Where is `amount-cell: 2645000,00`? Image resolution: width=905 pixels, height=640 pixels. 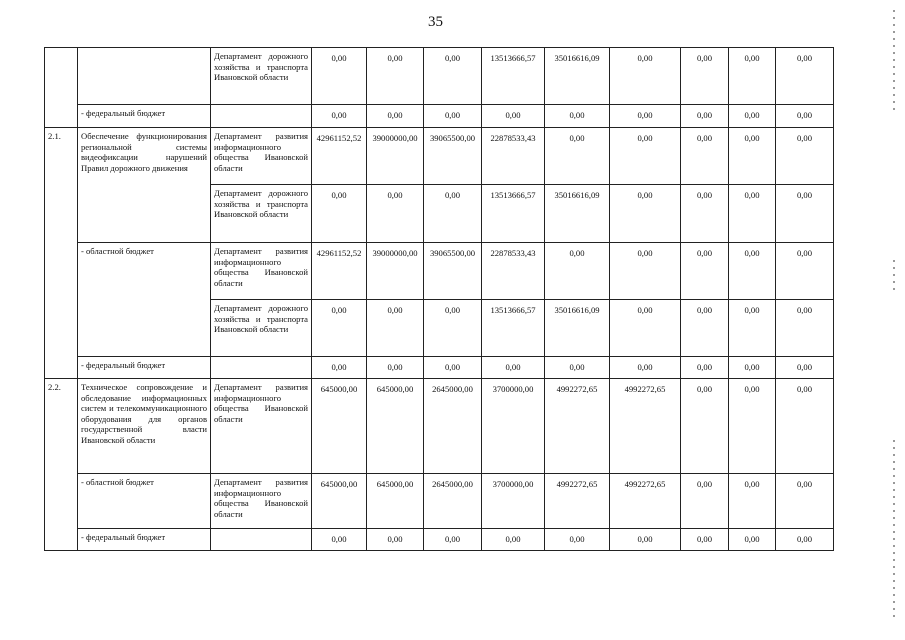
amount-cell: 2645000,00 is located at coordinates (452, 426).